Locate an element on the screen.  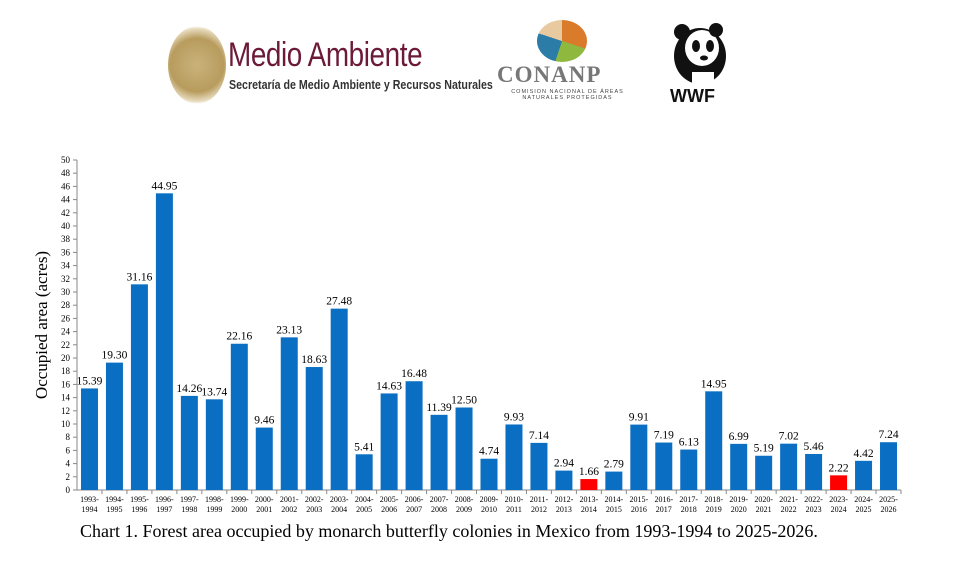
x-tick-label: 2001- is located at coordinates (289, 499).